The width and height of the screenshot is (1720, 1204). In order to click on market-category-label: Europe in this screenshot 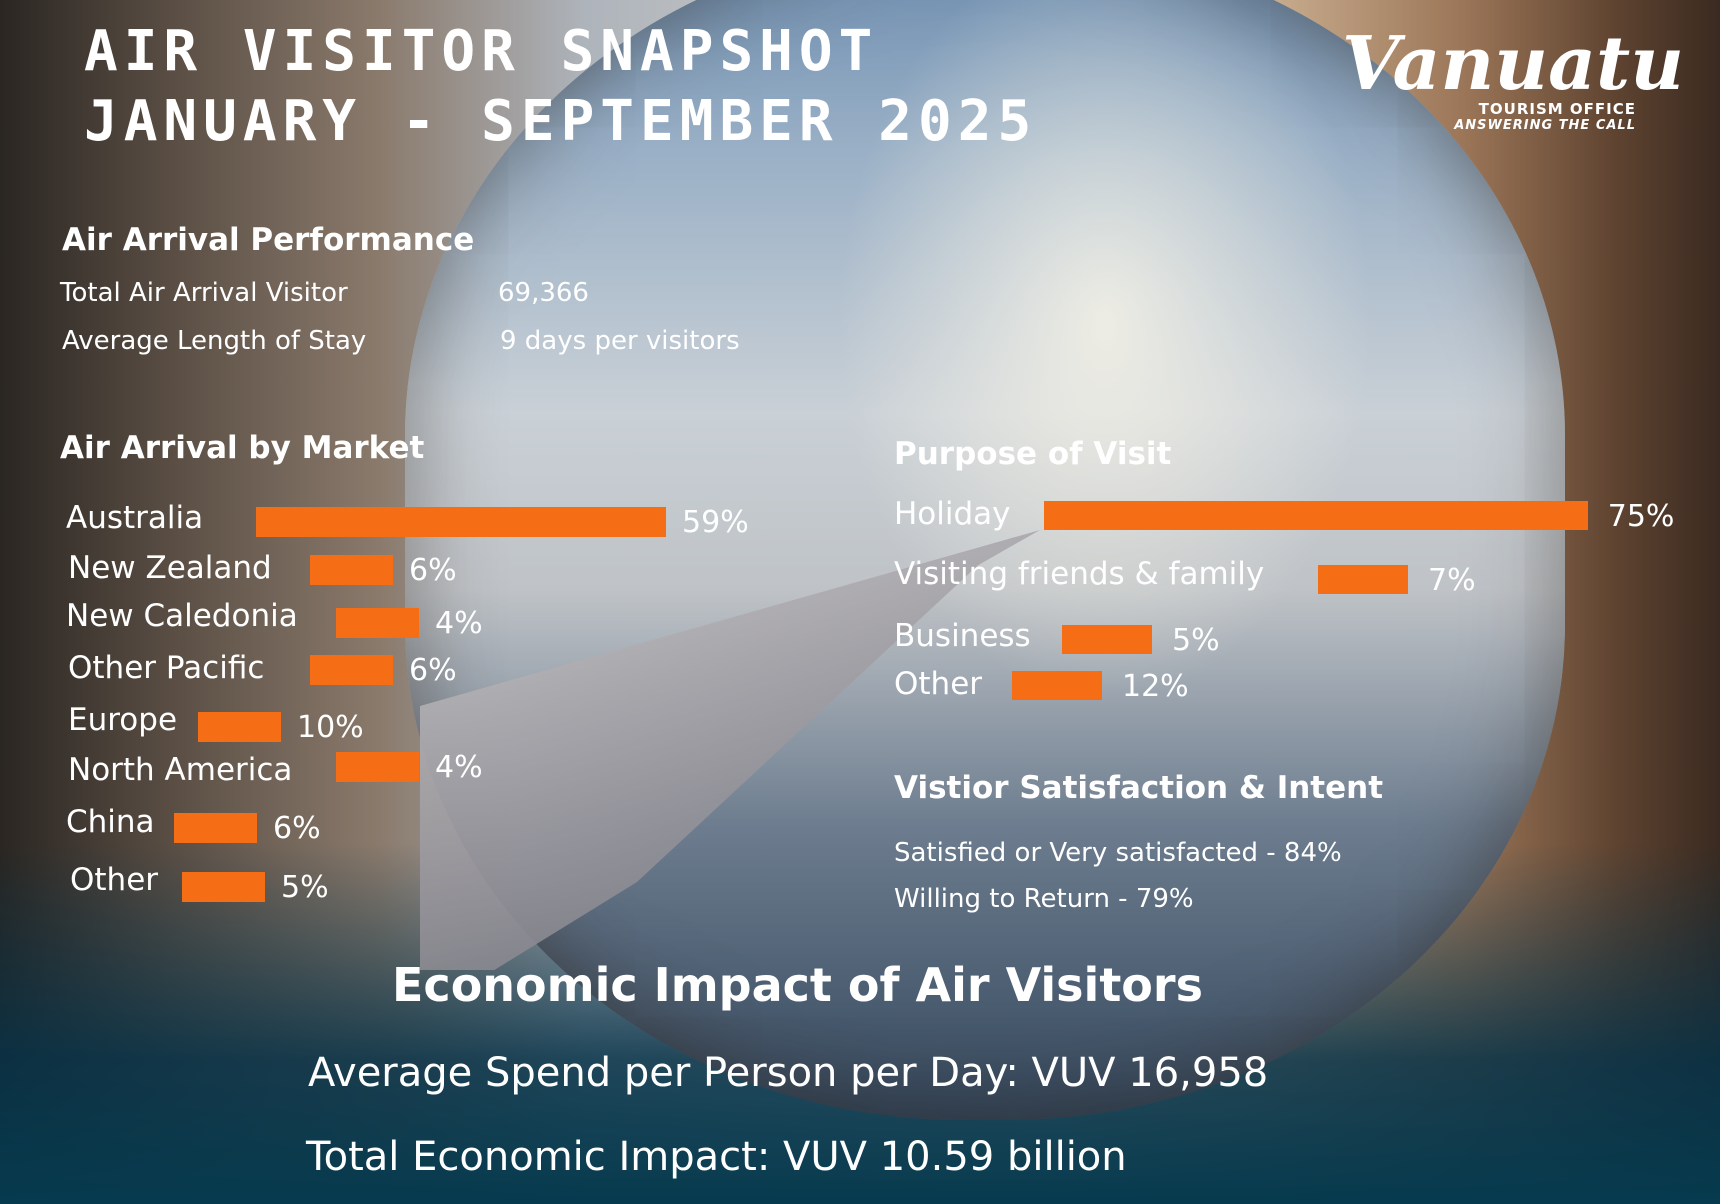, I will do `click(123, 720)`.